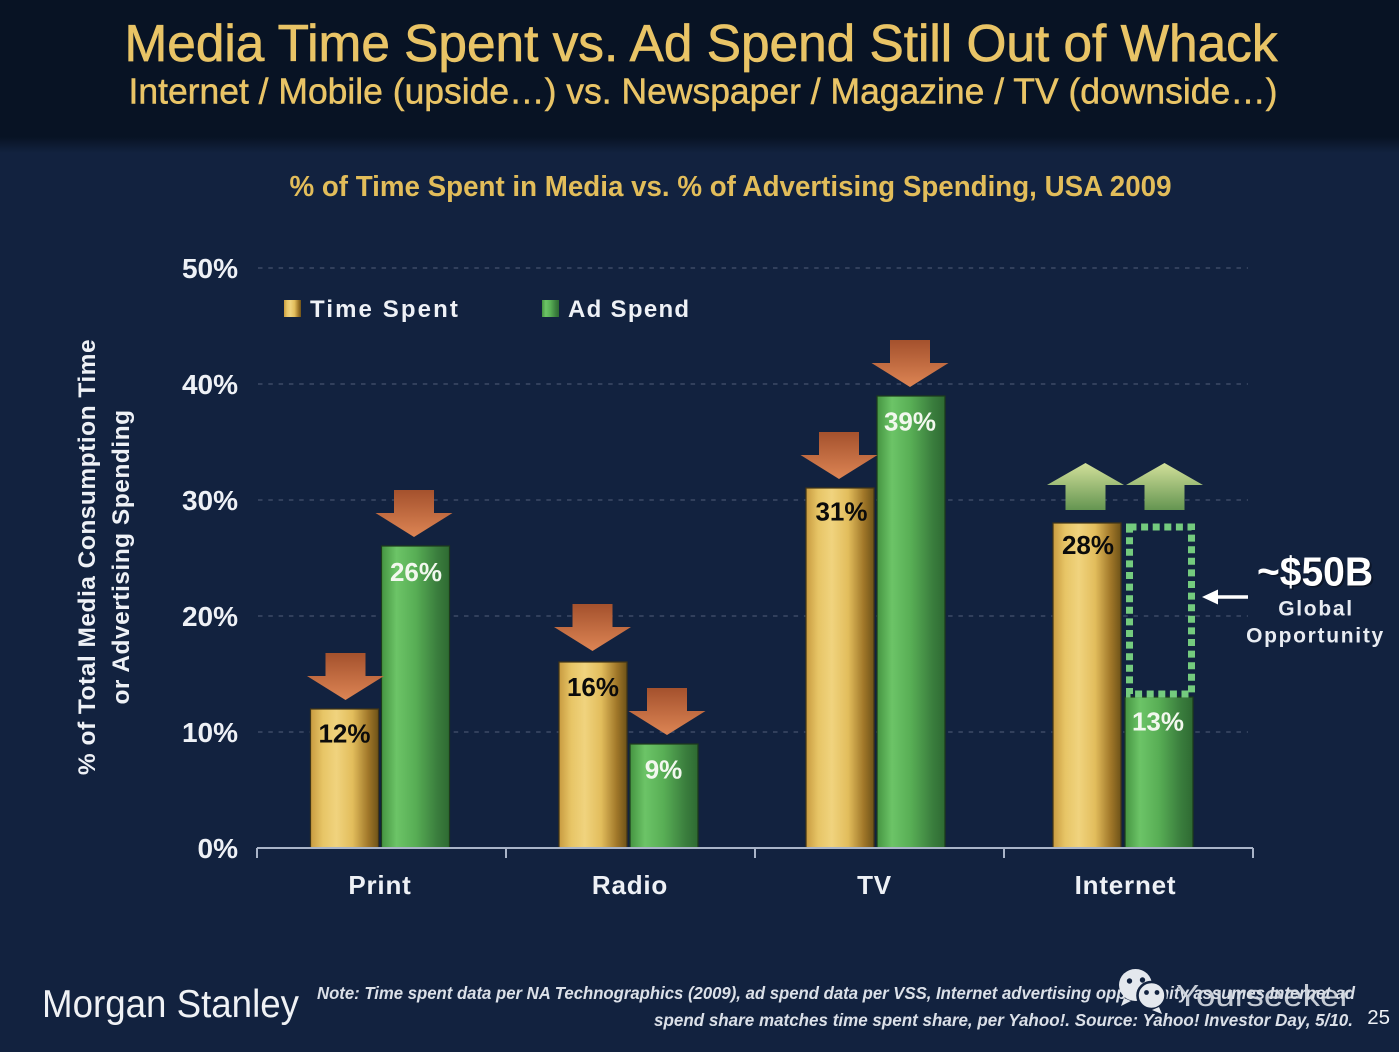  Describe the element at coordinates (629, 309) in the screenshot. I see `svg-text: Ad Spend` at that location.